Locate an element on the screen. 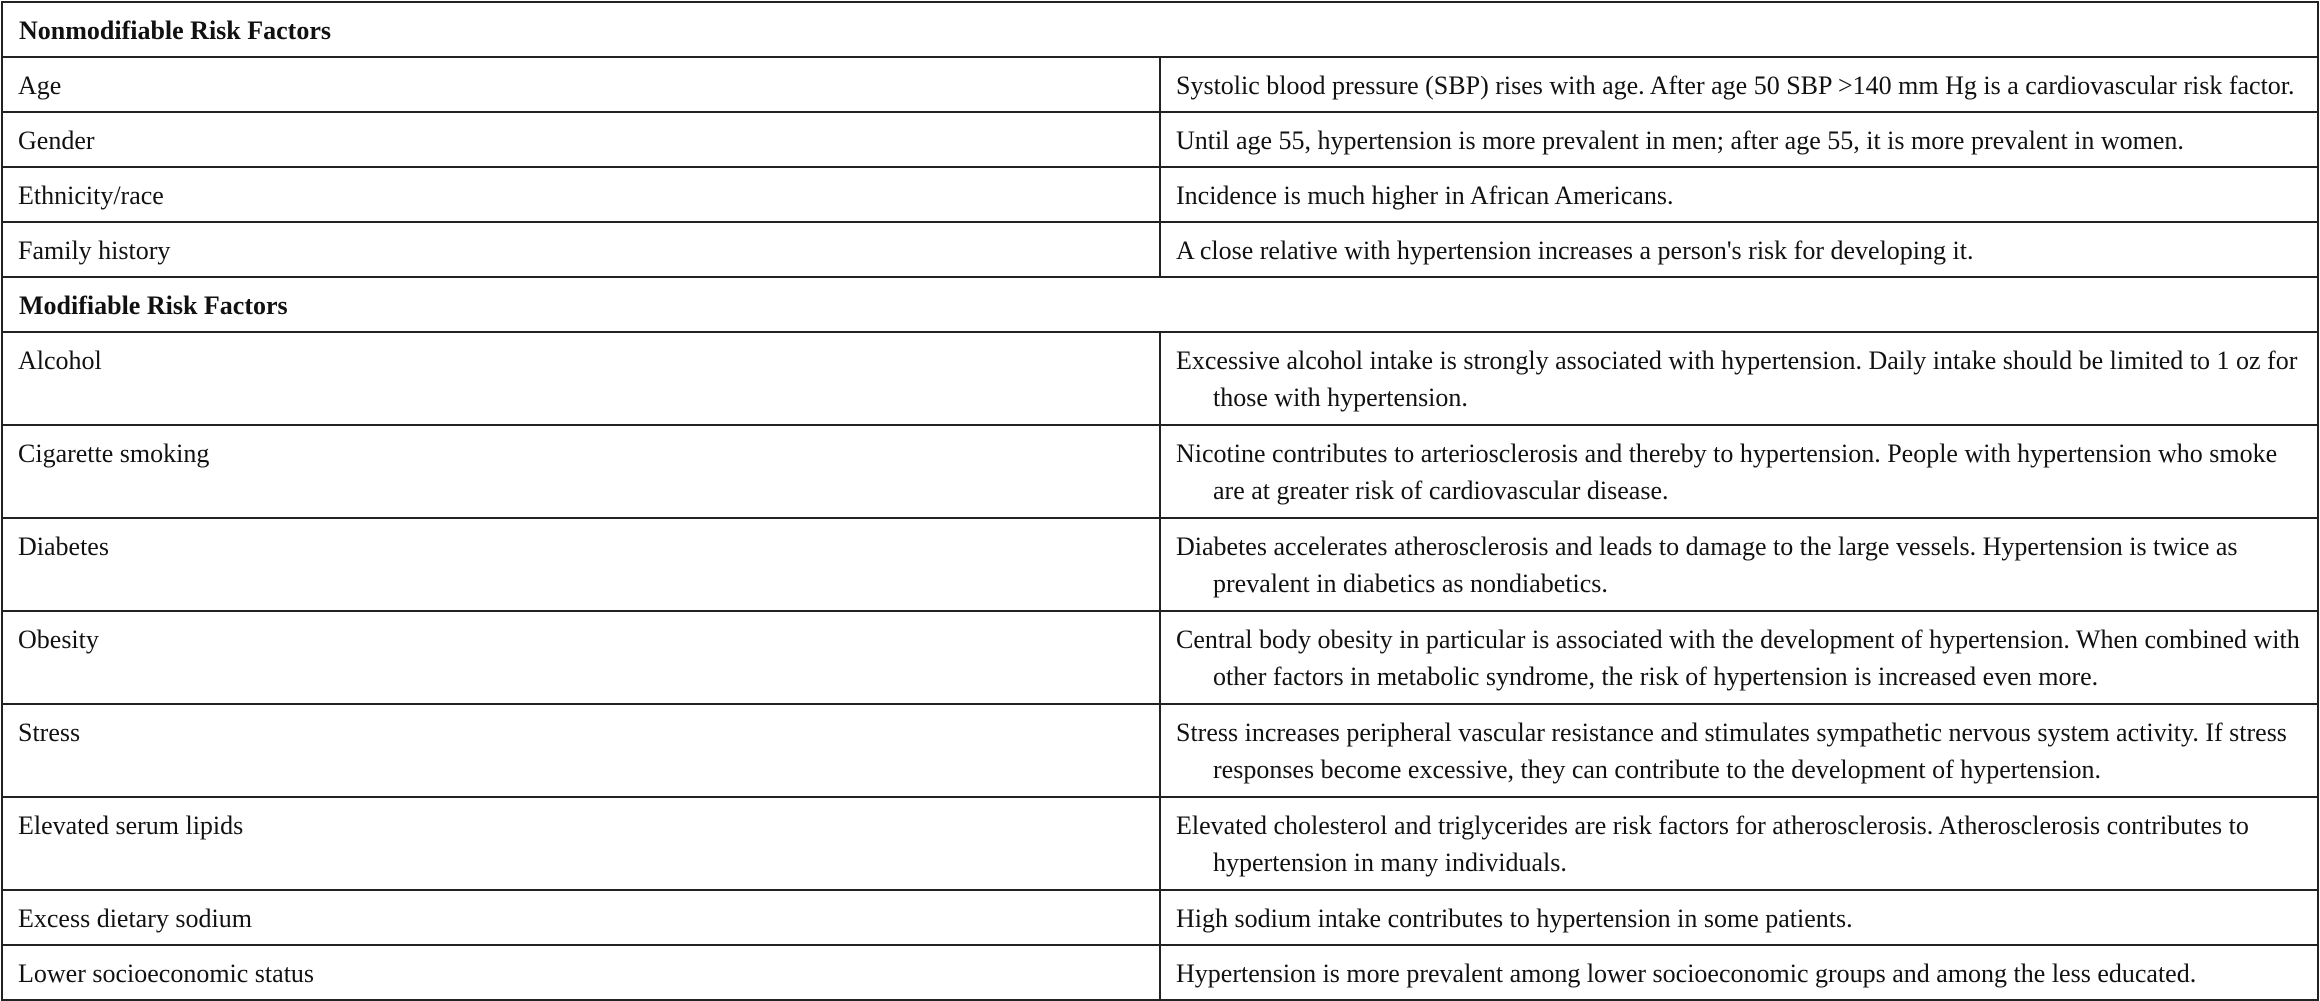 This screenshot has height=1001, width=2320. factor-name: Age is located at coordinates (581, 84).